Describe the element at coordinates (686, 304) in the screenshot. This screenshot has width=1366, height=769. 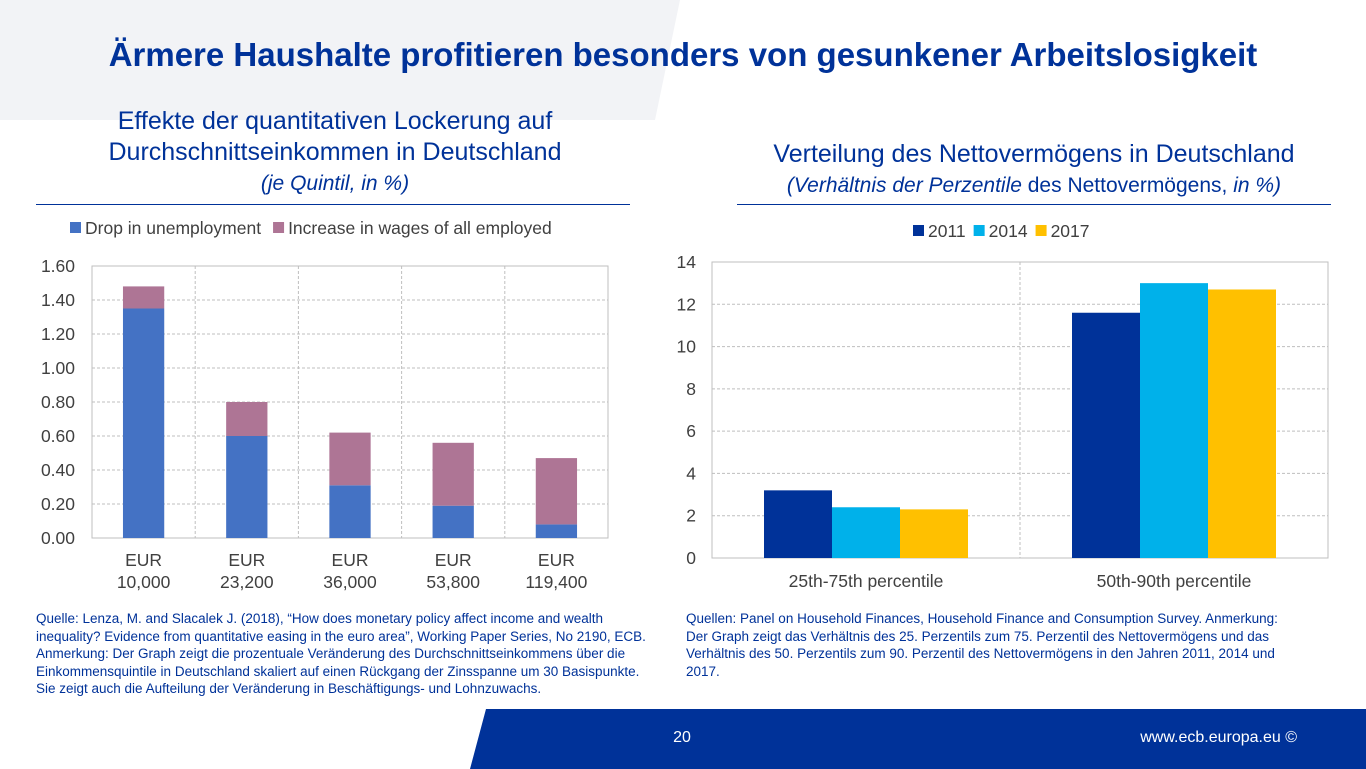
I see `y-tick-label: 12` at that location.